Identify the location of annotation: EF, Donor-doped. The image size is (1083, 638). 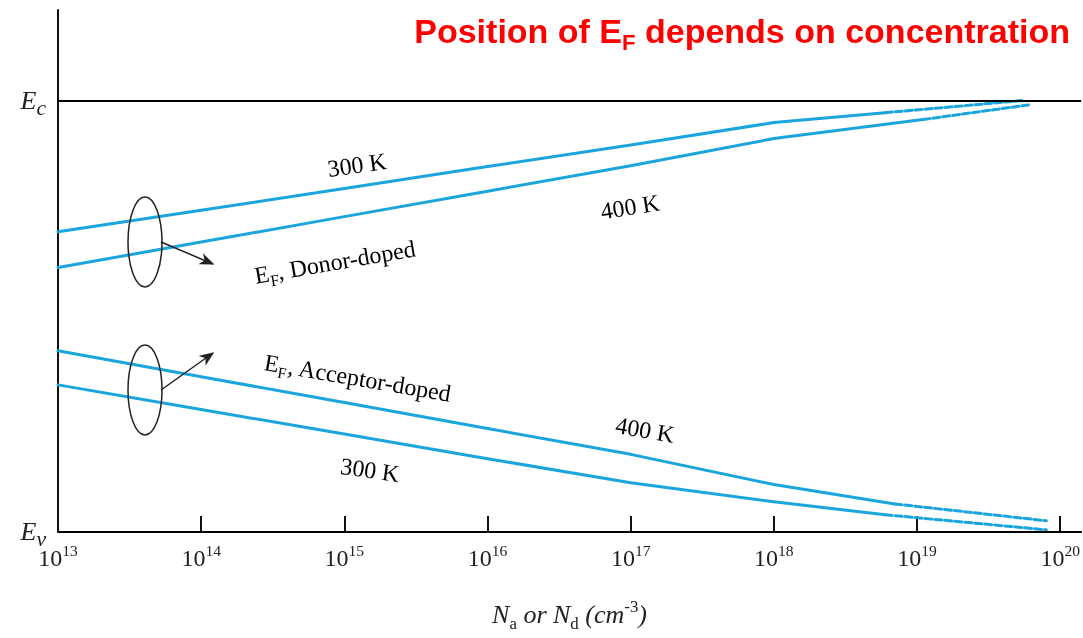
(335, 262).